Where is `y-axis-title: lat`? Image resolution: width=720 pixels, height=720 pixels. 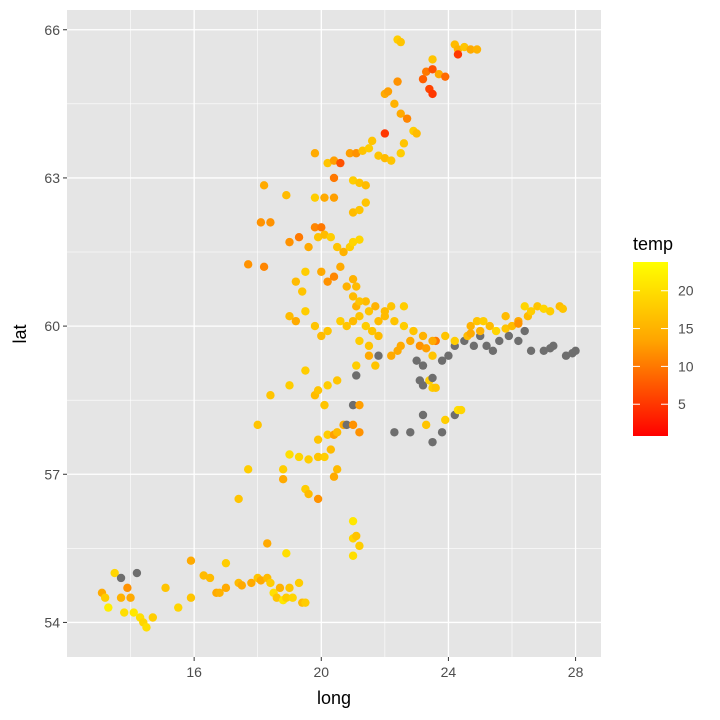 y-axis-title: lat is located at coordinates (20, 333).